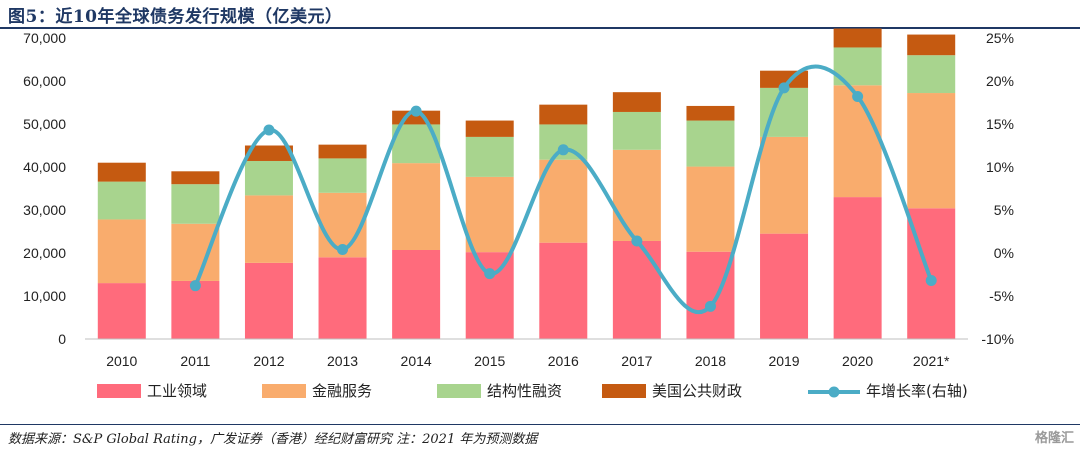 This screenshot has height=450, width=1080. I want to click on y-tick-label-right: -10%, so click(997, 339).